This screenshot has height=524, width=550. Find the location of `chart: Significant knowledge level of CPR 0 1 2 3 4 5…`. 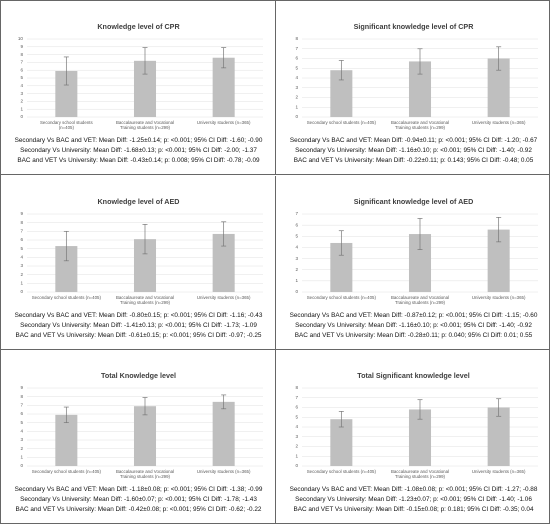

chart: Significant knowledge level of CPR 0 1 2 3 4 5… is located at coordinates (416, 70).